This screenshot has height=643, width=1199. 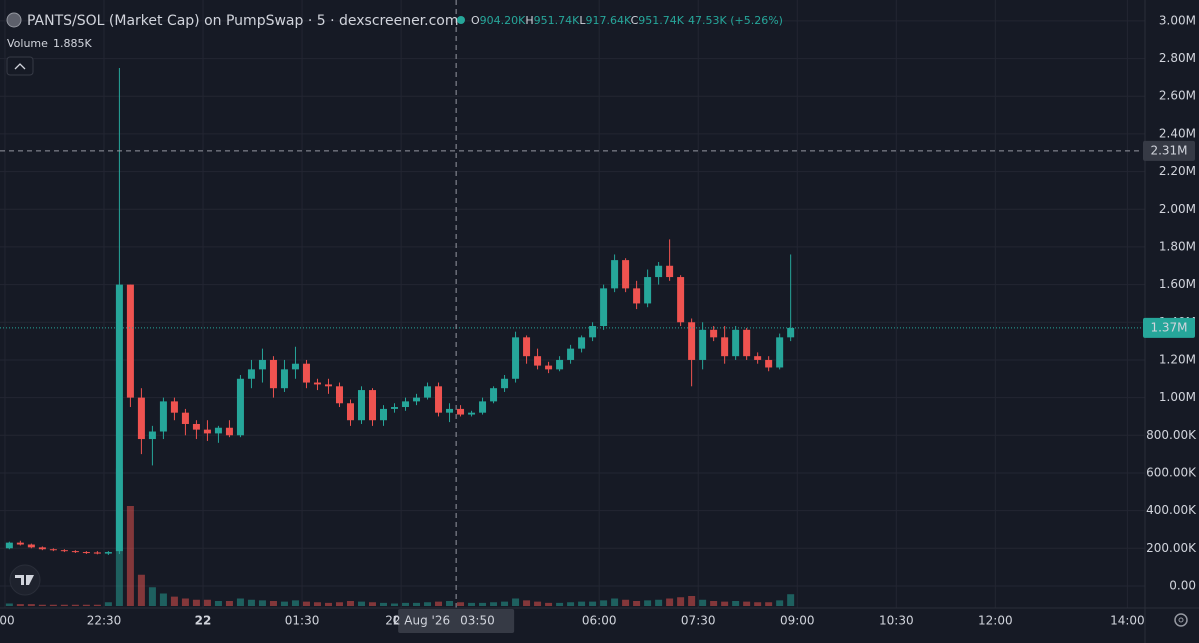 I want to click on y-tick-label: 1.80M, so click(x=1177, y=246).